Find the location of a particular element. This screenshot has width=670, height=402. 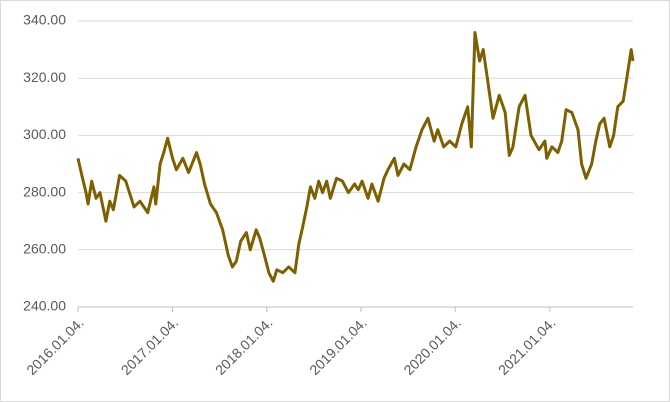

y-tick-label: 320.00 is located at coordinates (44, 77).